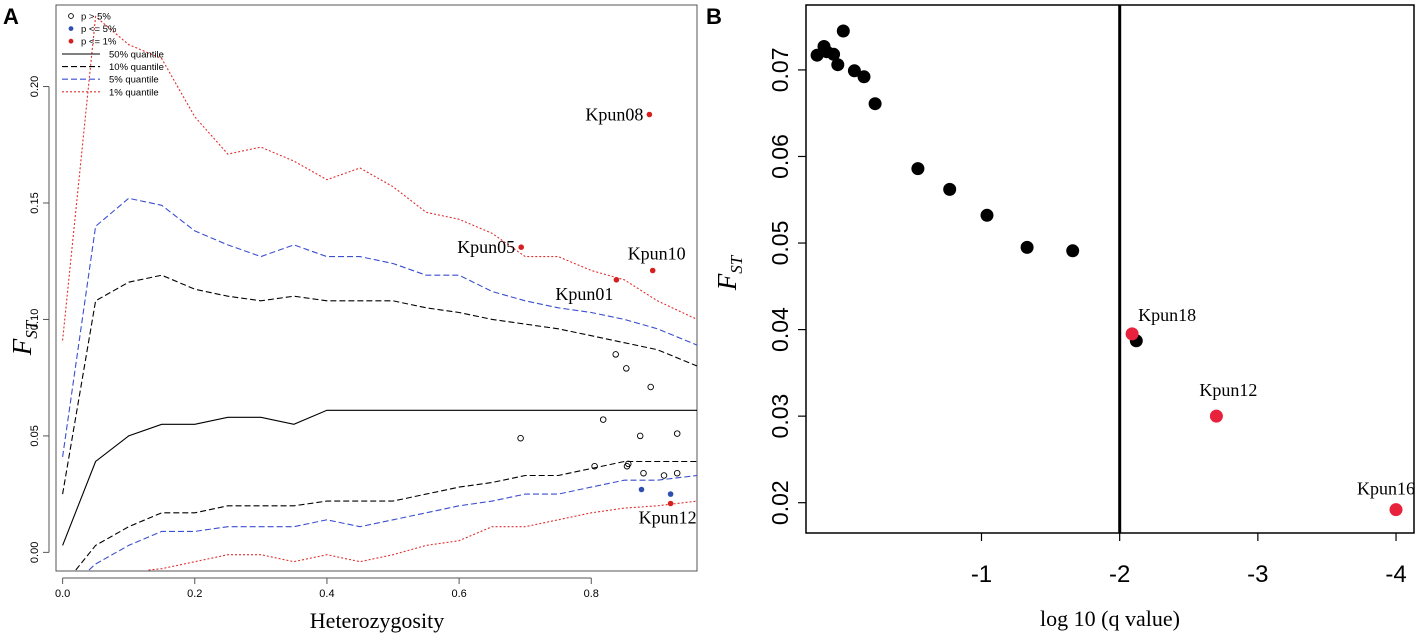 Image resolution: width=1418 pixels, height=634 pixels. What do you see at coordinates (780, 502) in the screenshot?
I see `y-tick-label-b-0: 0.02` at bounding box center [780, 502].